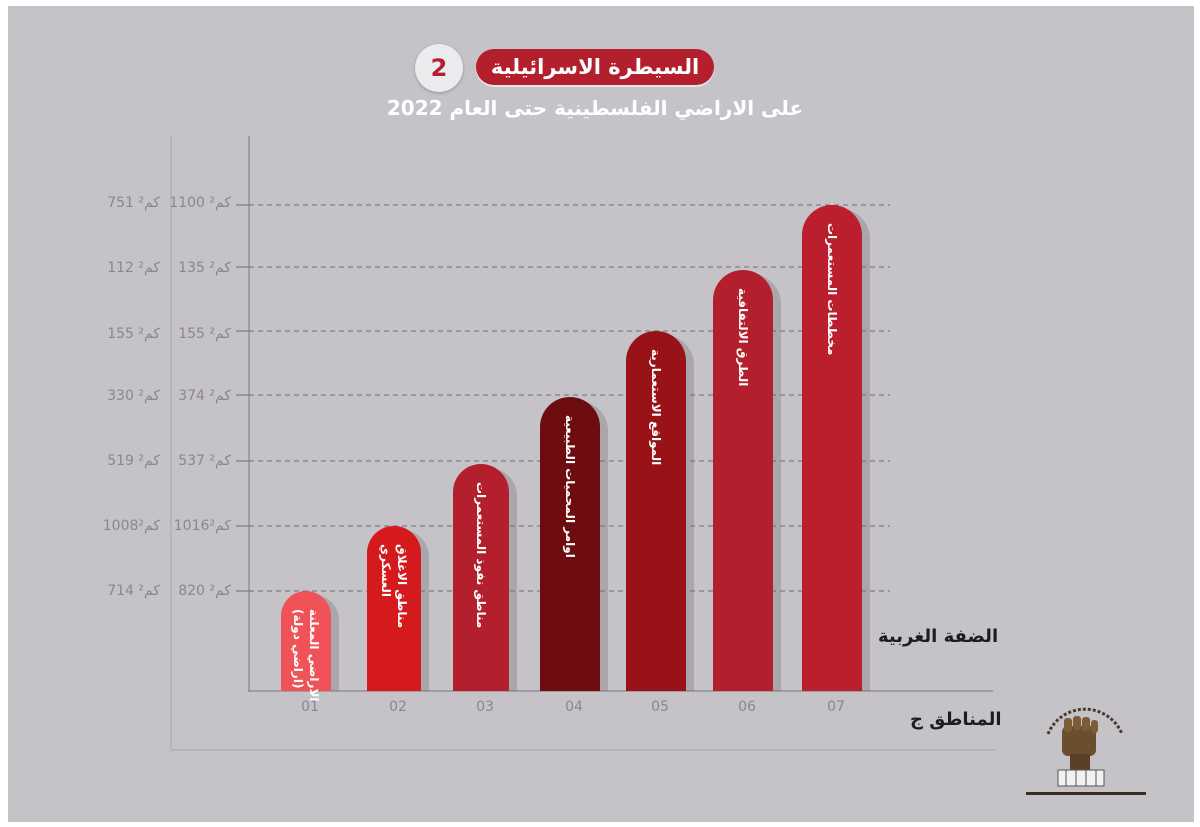 This screenshot has height=827, width=1200. Describe the element at coordinates (660, 707) in the screenshot. I see `category-label: 05` at that location.